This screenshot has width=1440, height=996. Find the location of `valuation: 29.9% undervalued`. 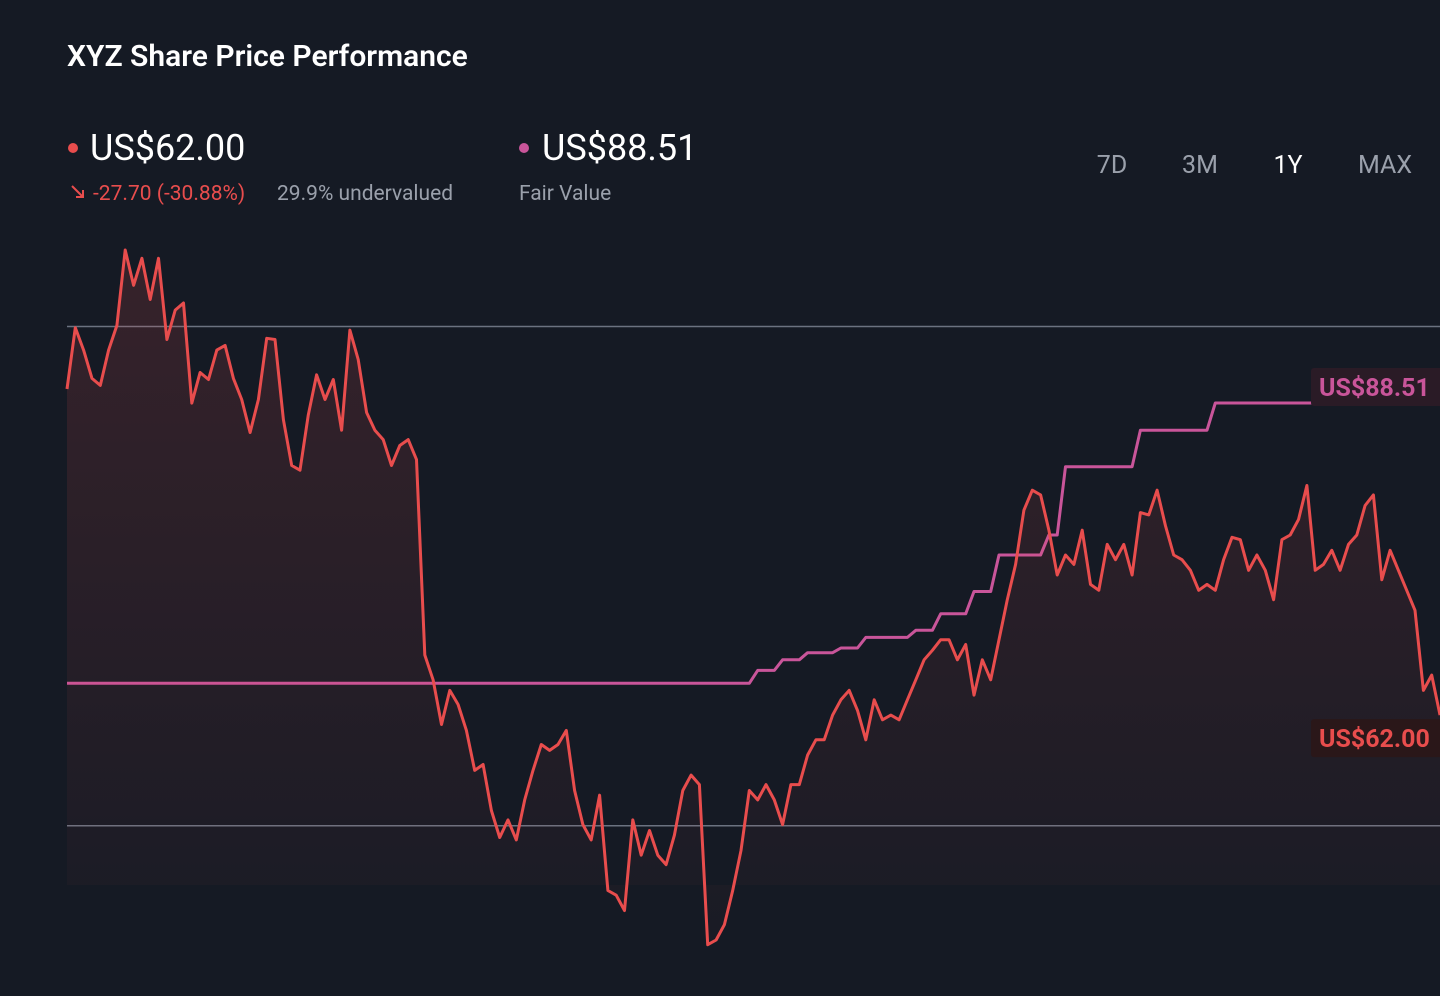

valuation: 29.9% undervalued is located at coordinates (365, 194).